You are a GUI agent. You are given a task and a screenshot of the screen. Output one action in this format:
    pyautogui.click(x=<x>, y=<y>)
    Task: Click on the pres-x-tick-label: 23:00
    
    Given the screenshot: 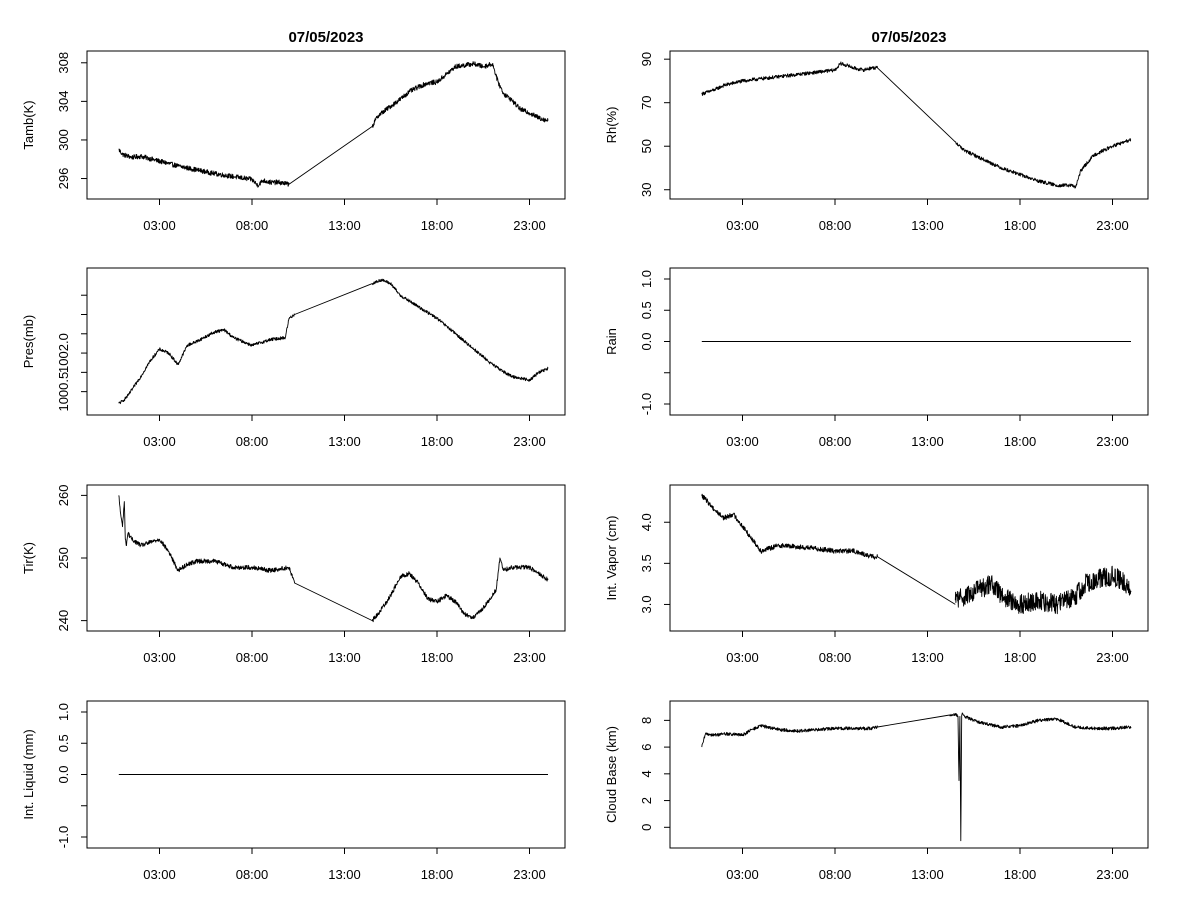 What is the action you would take?
    pyautogui.click(x=529, y=441)
    